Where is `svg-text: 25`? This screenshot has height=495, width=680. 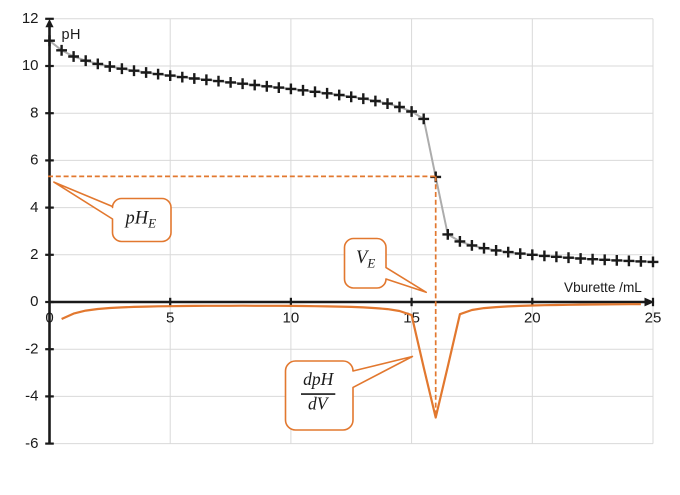
svg-text: 25 is located at coordinates (653, 318).